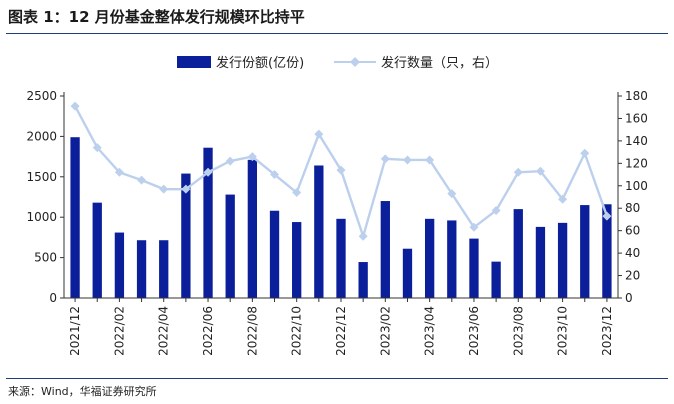  Describe the element at coordinates (41, 177) in the screenshot. I see `y-left-tick-label: 1500` at that location.